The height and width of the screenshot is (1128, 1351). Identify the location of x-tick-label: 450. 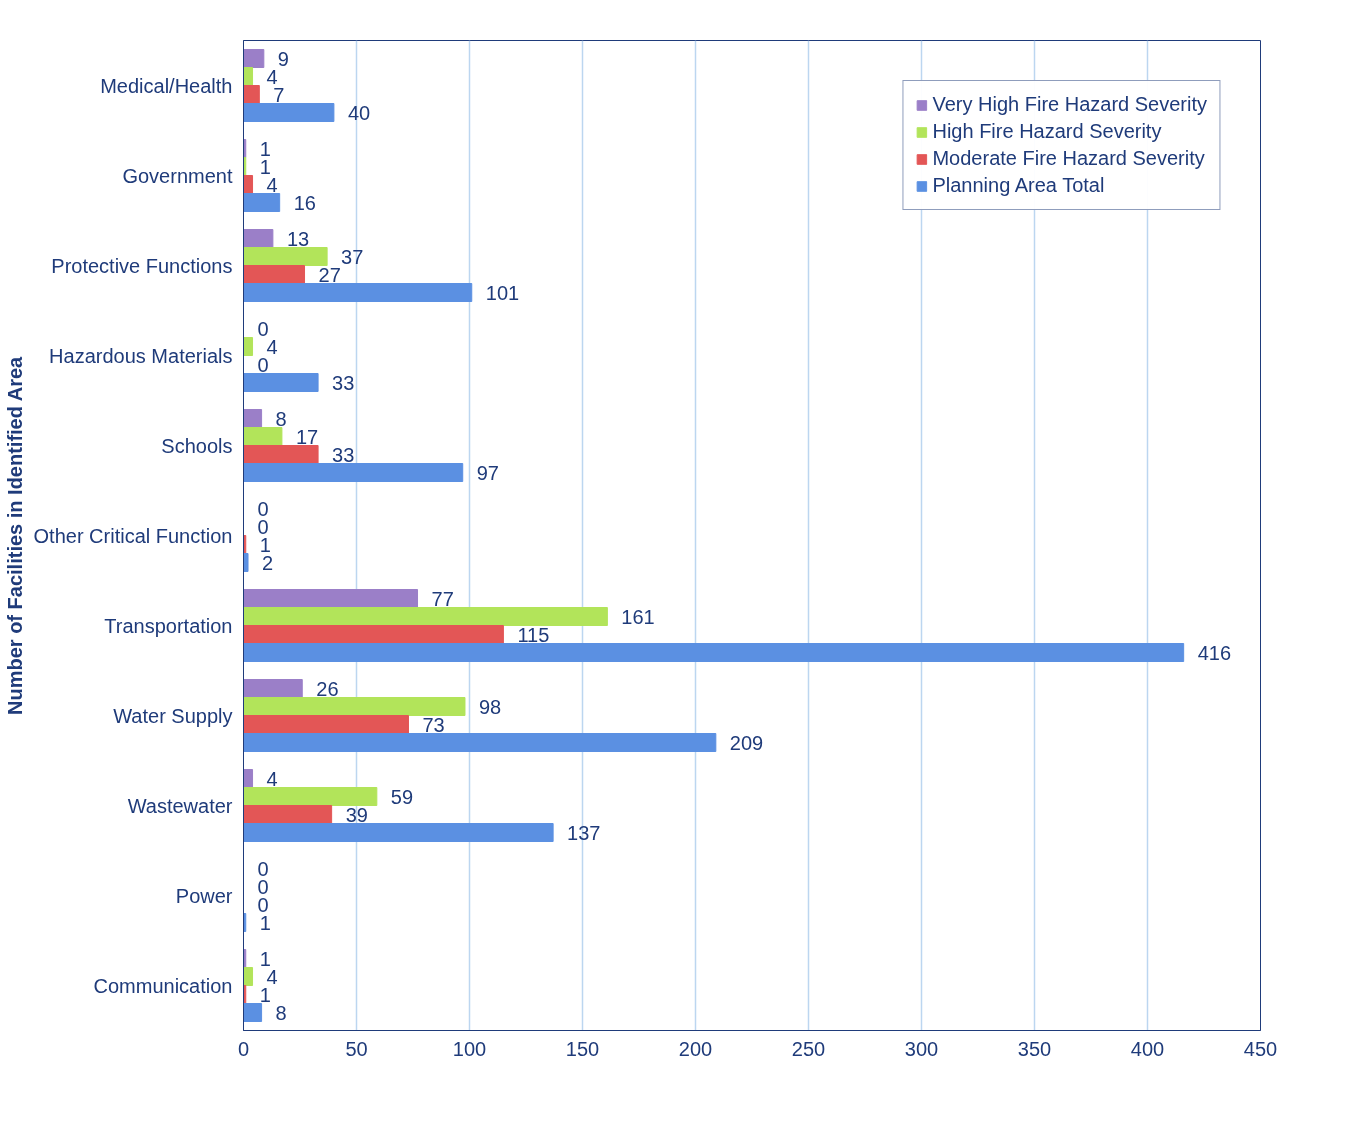
(1260, 1048).